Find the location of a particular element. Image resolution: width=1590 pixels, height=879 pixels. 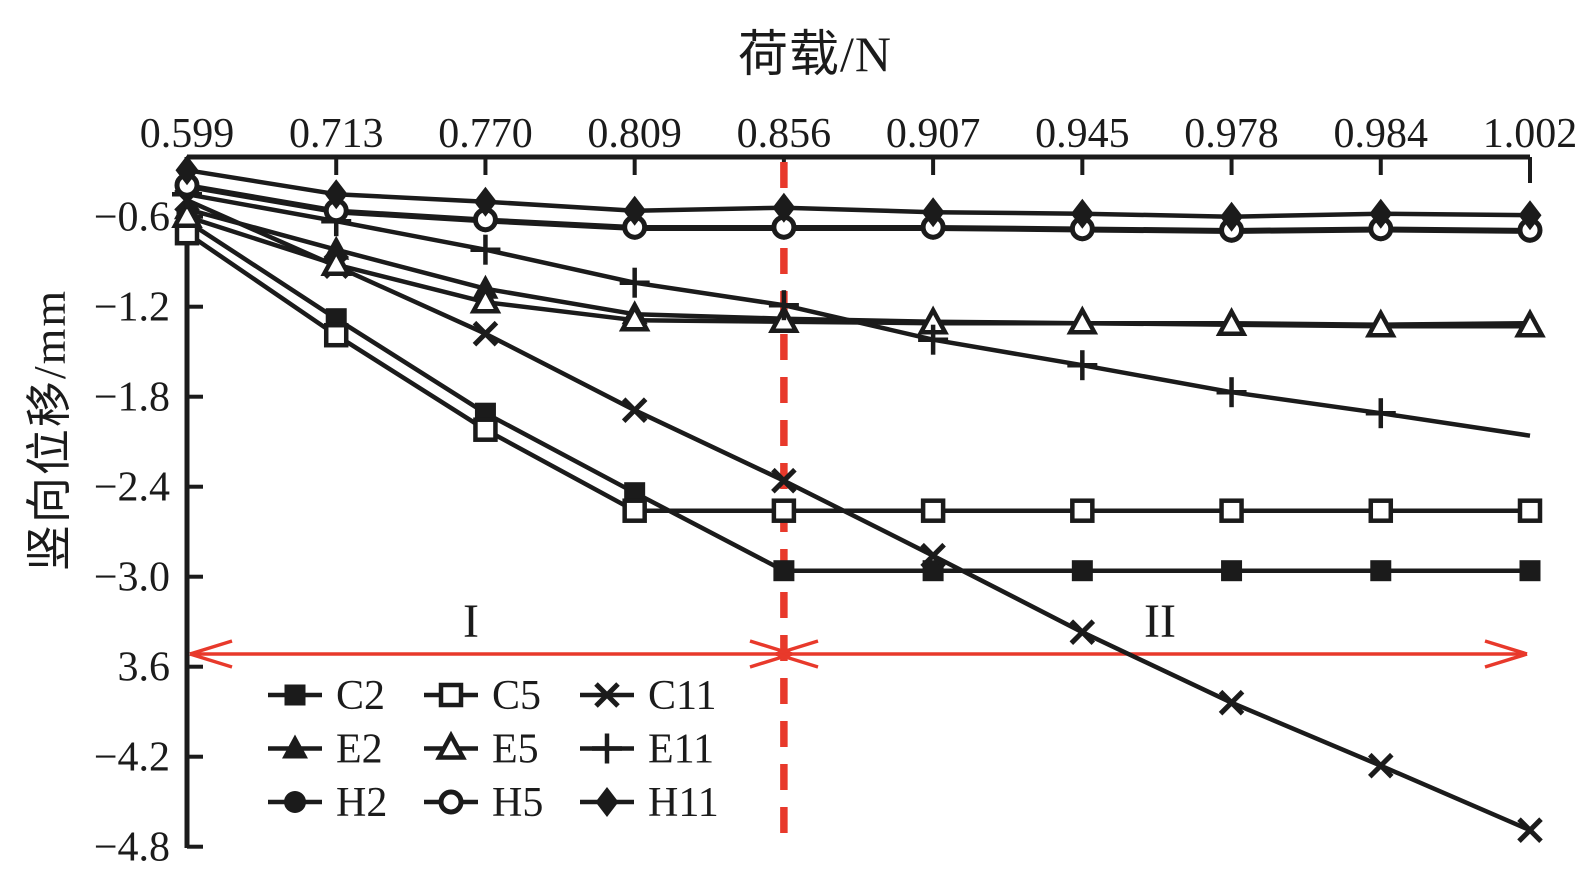

x-tick-label: 0.809 is located at coordinates (634, 134).